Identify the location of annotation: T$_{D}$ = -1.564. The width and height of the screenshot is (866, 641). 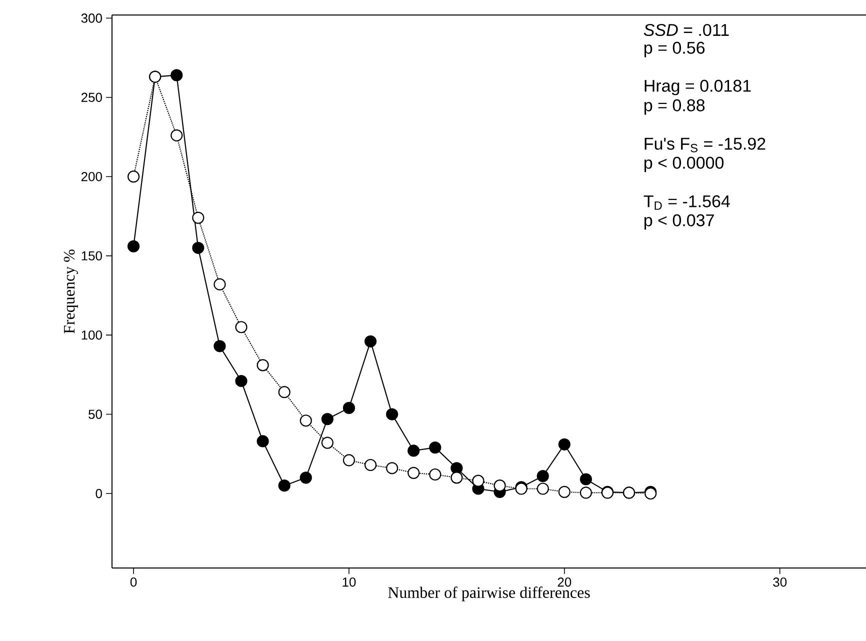
(687, 202).